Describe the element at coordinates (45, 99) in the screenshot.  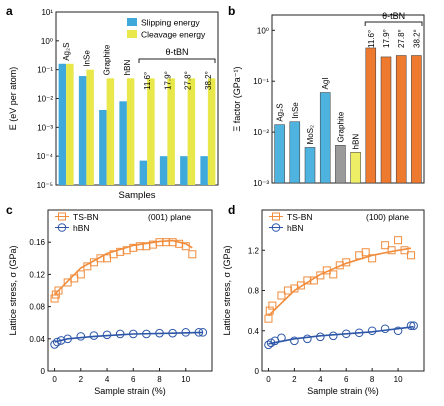
I see `y-tick-label-a: 10⁻²` at that location.